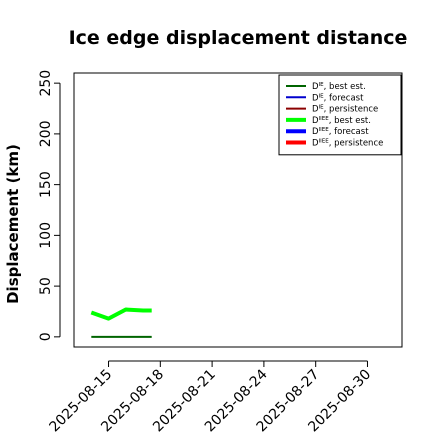  What do you see at coordinates (49, 205) in the screenshot?
I see `y-axis: 0 50 100 150 200 250` at bounding box center [49, 205].